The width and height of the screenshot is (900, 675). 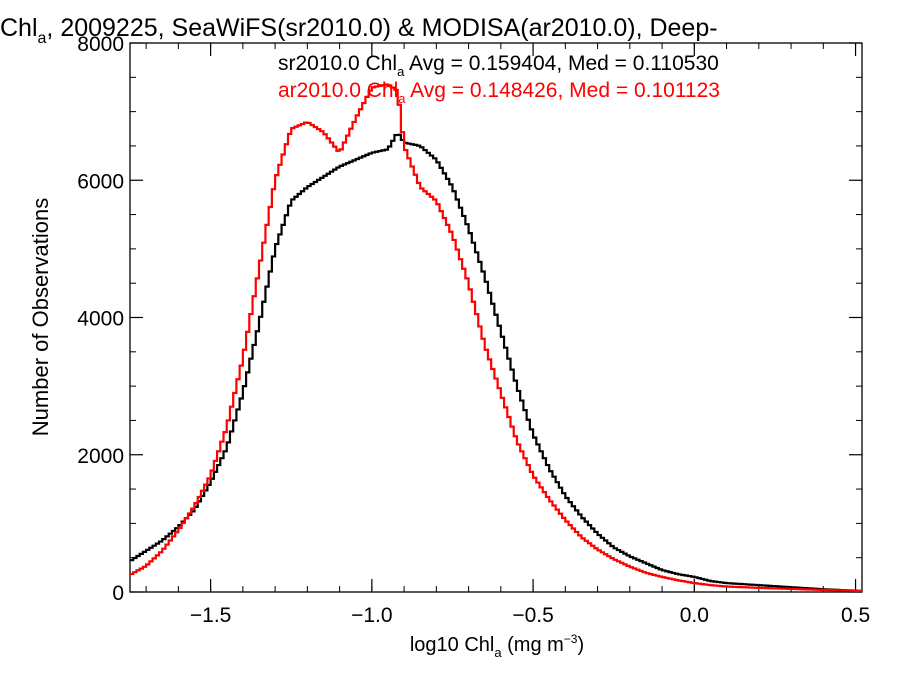 I want to click on x-tick-label: 0.5, so click(x=855, y=615).